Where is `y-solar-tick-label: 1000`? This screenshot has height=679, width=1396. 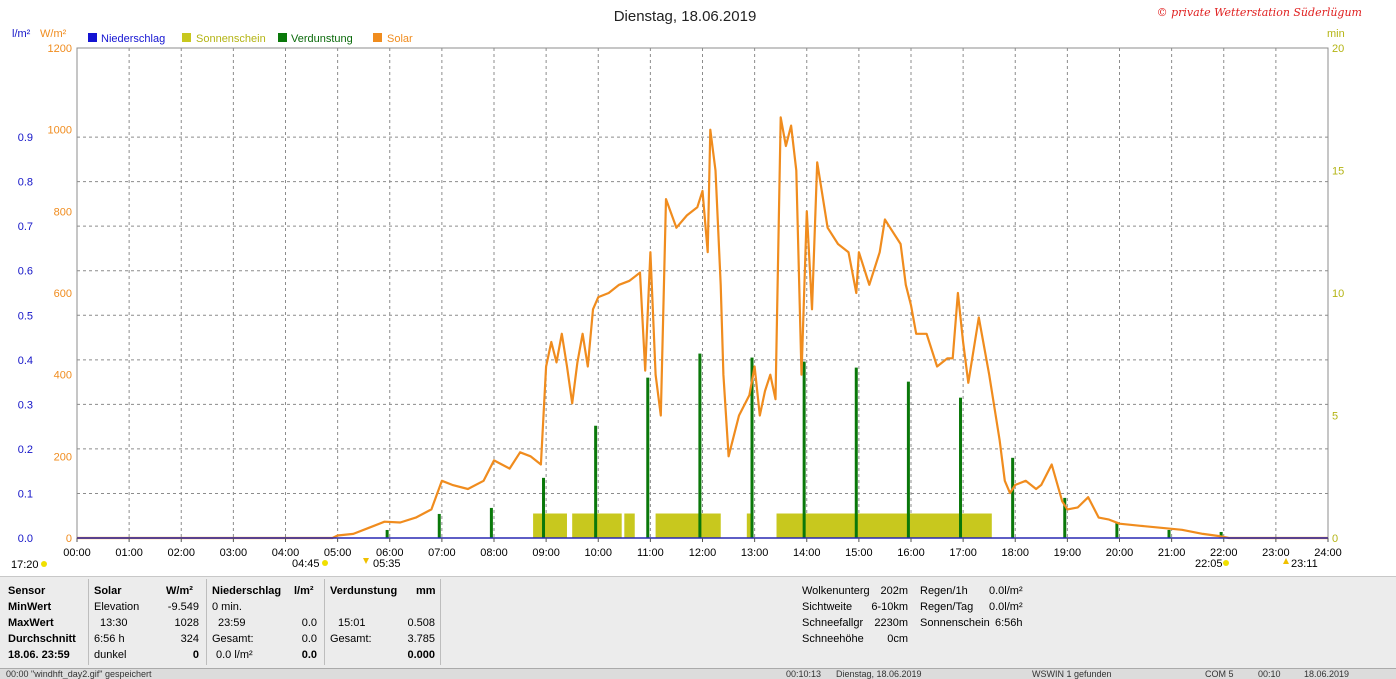
y-solar-tick-label: 1000 is located at coordinates (60, 131).